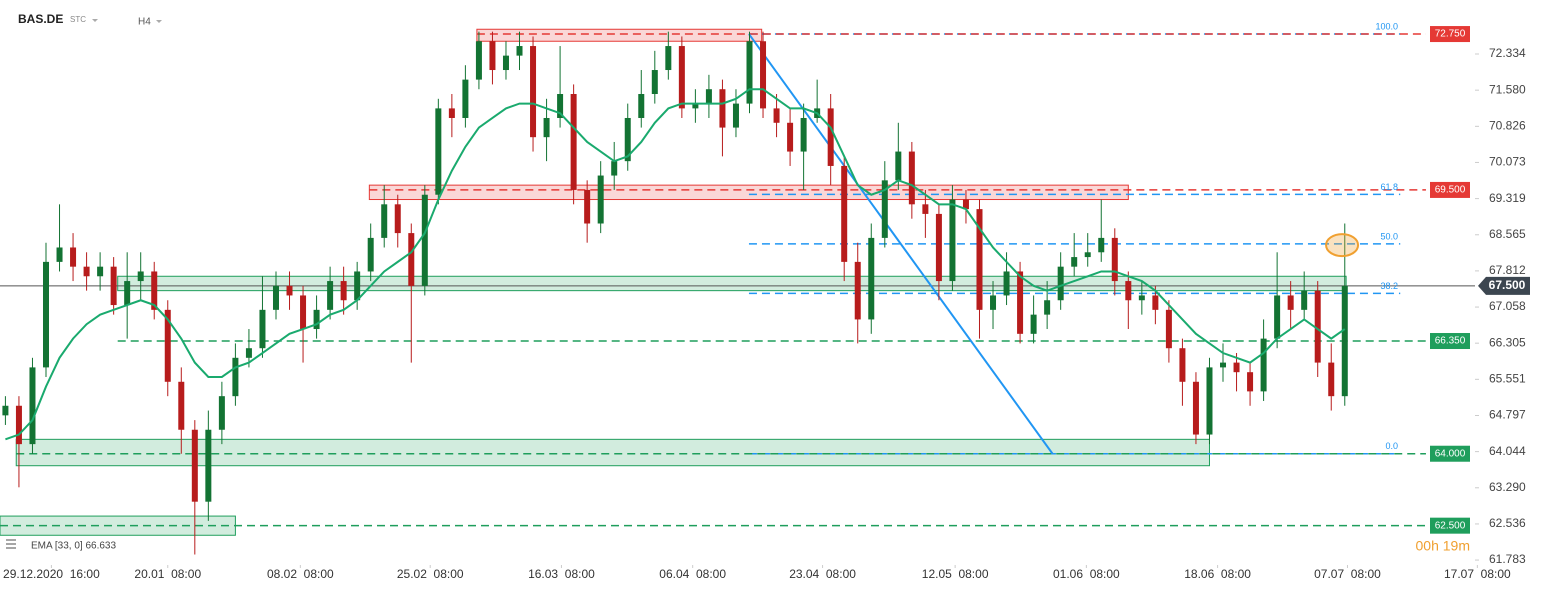 This screenshot has width=1546, height=590. What do you see at coordinates (1389, 187) in the screenshot?
I see `fib-label: 61.8` at bounding box center [1389, 187].